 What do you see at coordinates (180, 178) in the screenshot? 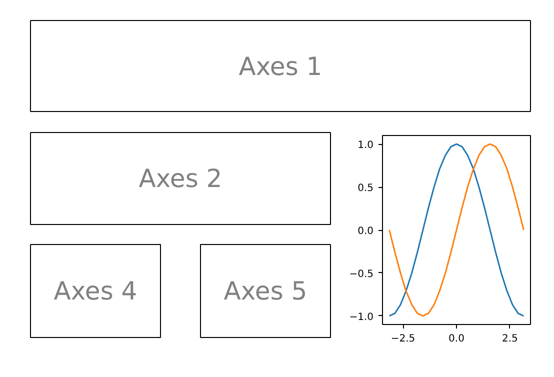
I see `text: Axes 2` at bounding box center [180, 178].